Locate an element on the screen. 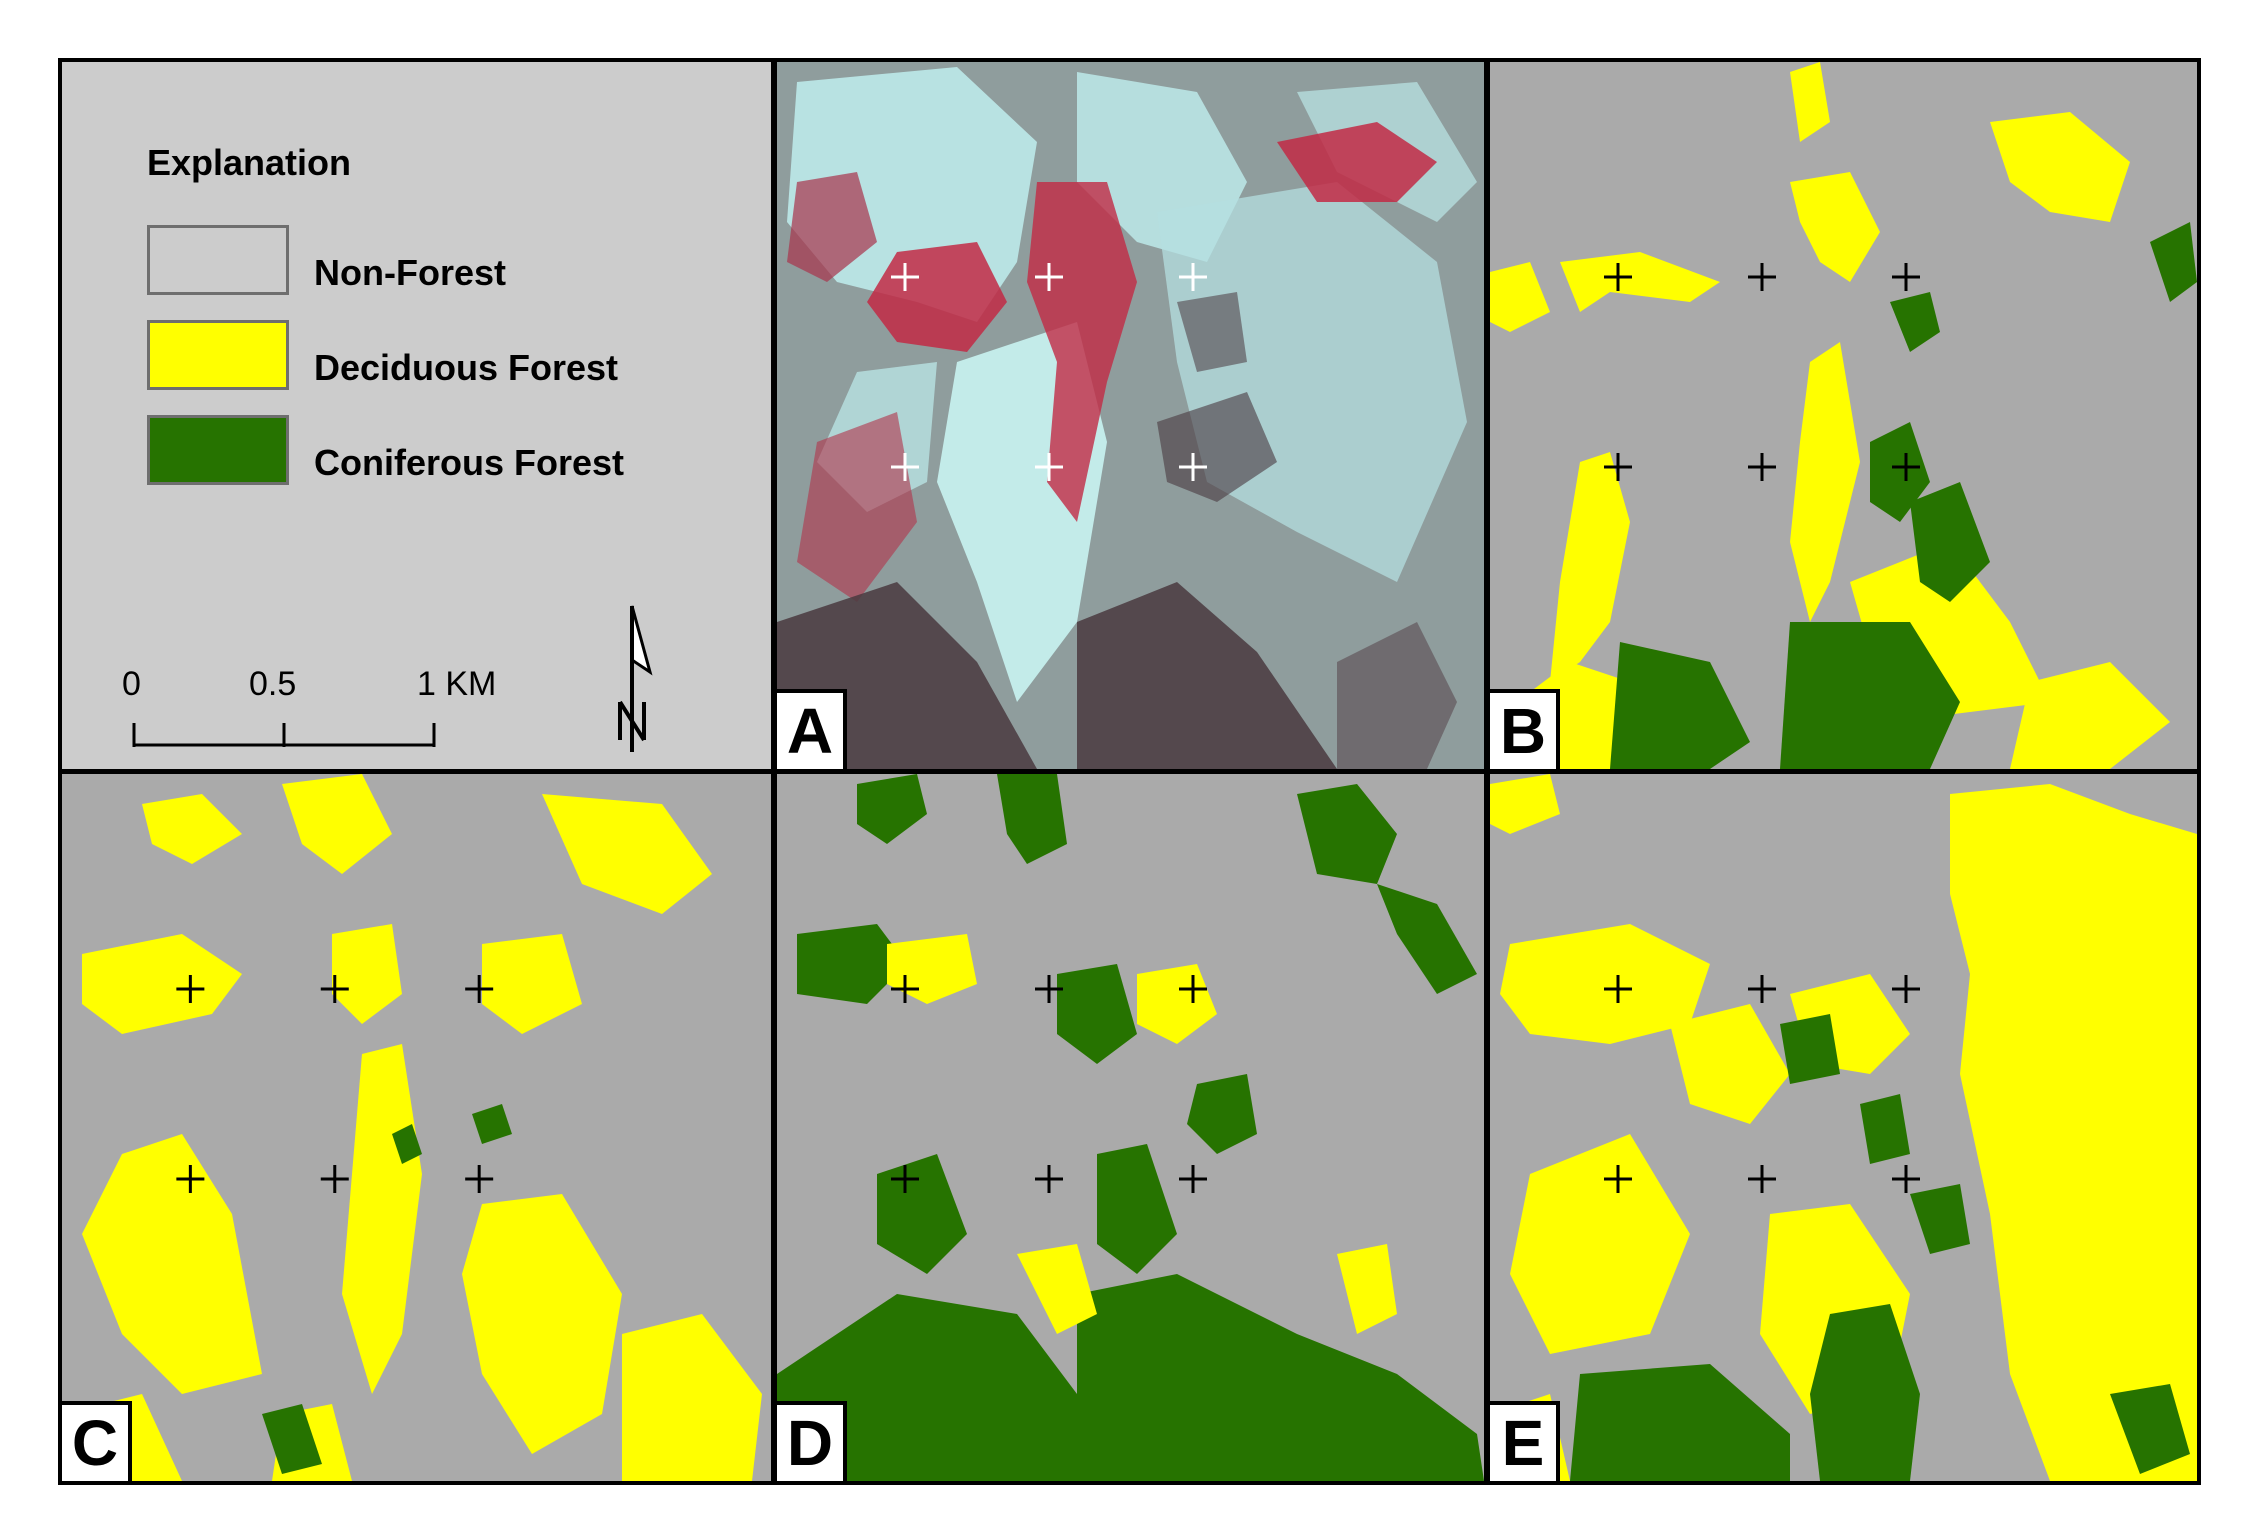 This screenshot has height=1534, width=2244. scale-label-0-5: 0.5 is located at coordinates (273, 684).